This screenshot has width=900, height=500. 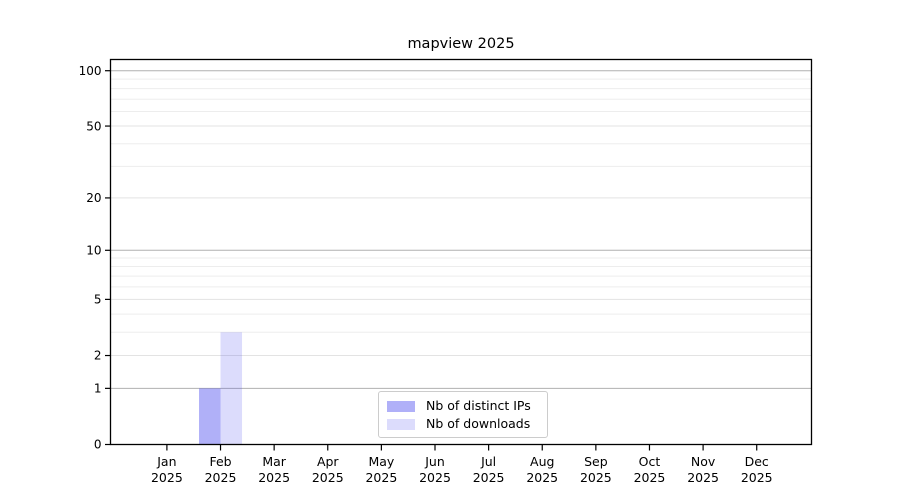 What do you see at coordinates (596, 461) in the screenshot?
I see `x-tick-label-month: Sep` at bounding box center [596, 461].